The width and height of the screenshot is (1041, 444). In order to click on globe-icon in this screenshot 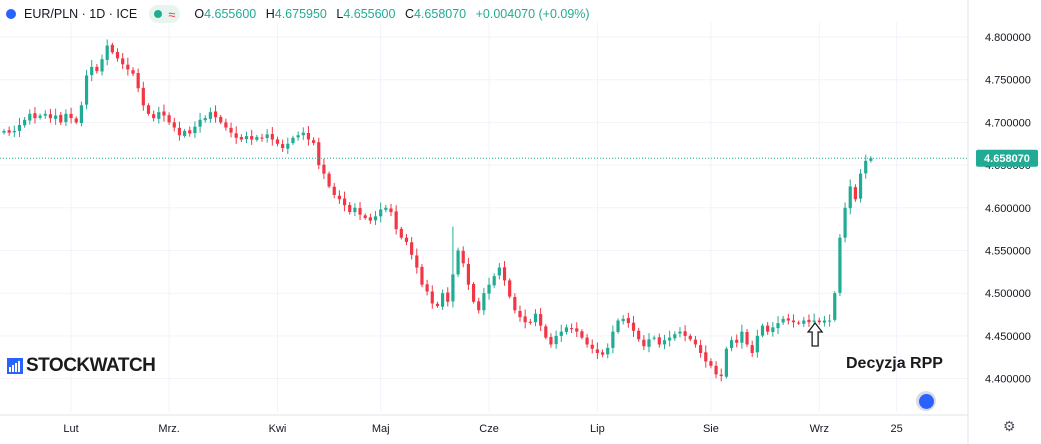, I will do `click(926, 401)`.